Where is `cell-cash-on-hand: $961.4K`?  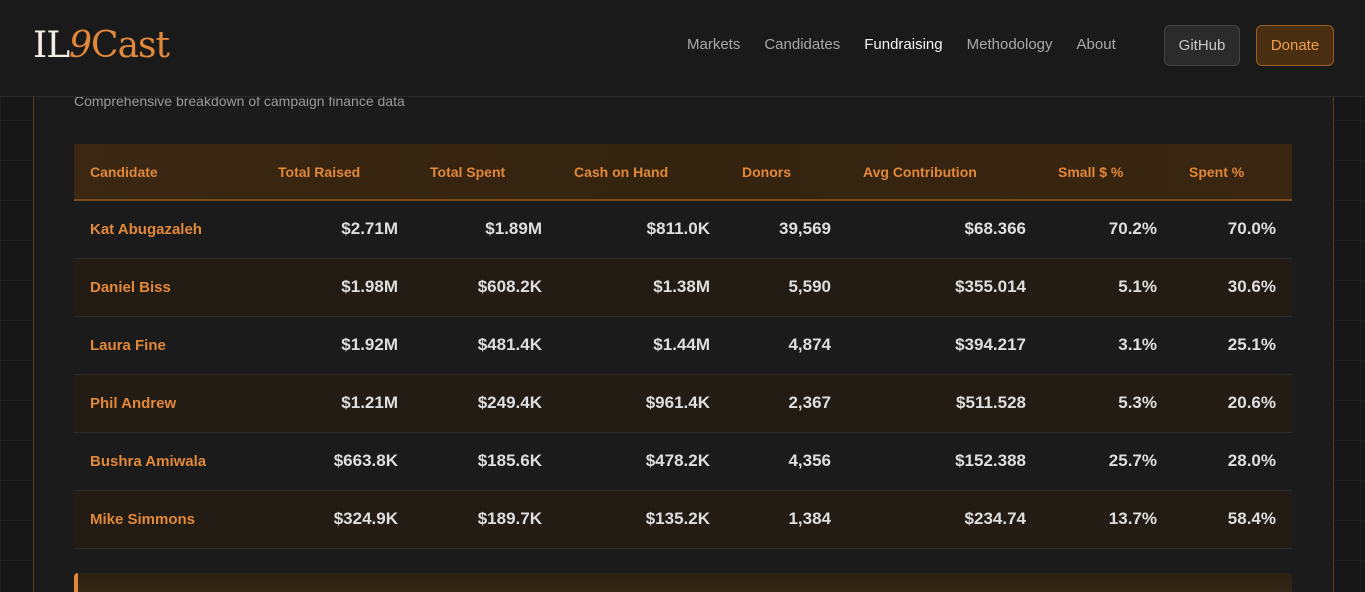 cell-cash-on-hand: $961.4K is located at coordinates (677, 402).